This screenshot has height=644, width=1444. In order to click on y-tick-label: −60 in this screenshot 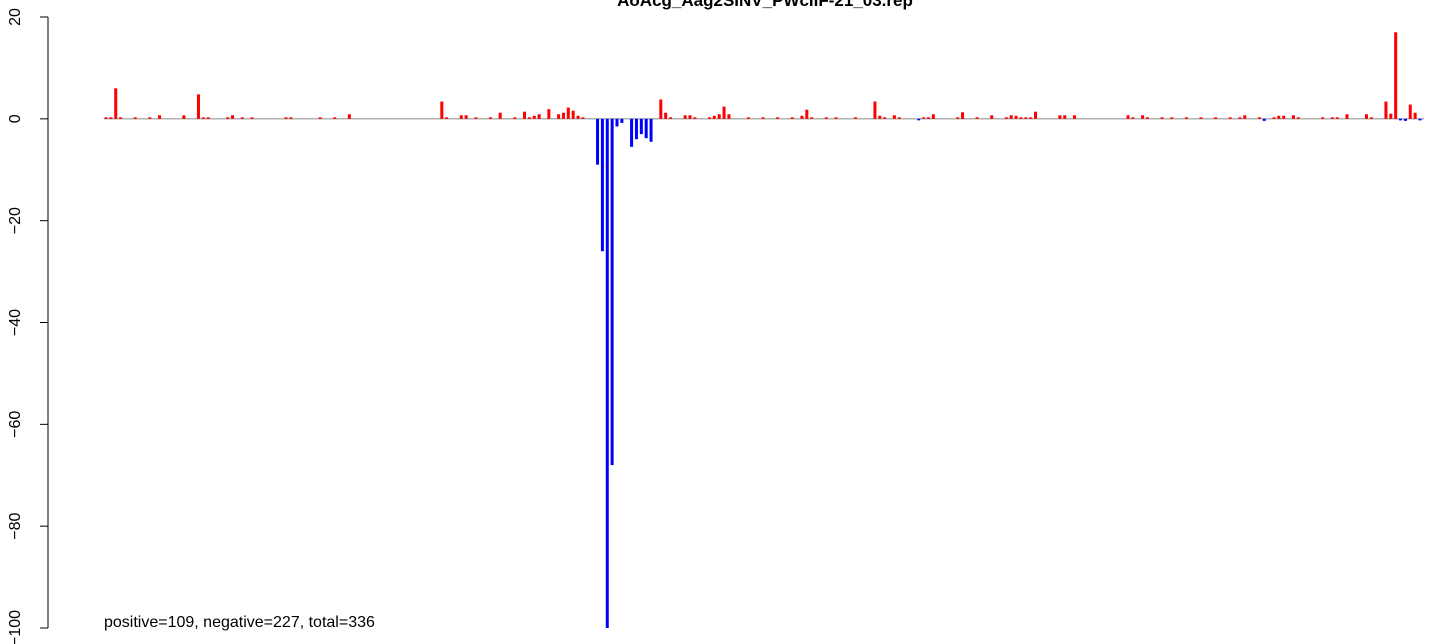, I will do `click(15, 424)`.